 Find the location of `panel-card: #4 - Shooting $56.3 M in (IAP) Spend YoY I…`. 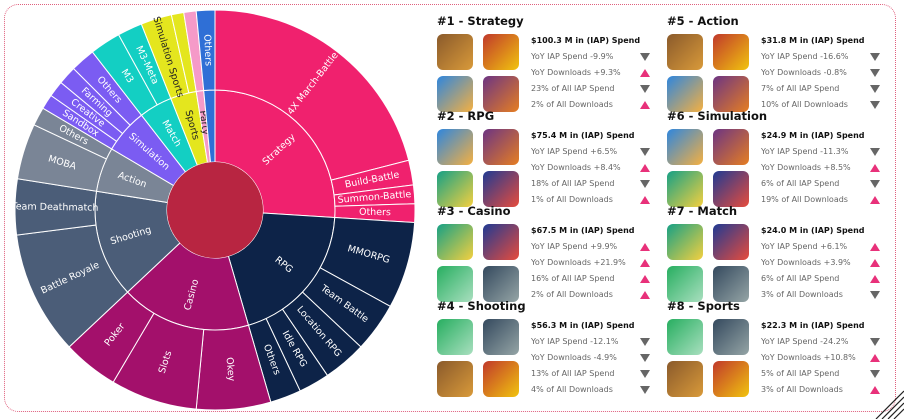

panel-card: #4 - Shooting $56.3 M in (IAP) Spend YoY I… is located at coordinates (549, 348).